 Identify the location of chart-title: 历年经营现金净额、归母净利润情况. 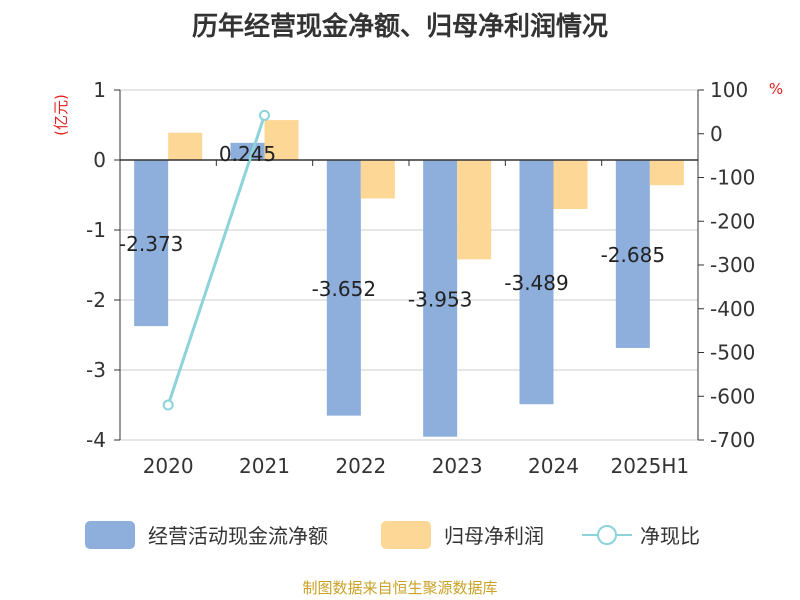
(400, 26).